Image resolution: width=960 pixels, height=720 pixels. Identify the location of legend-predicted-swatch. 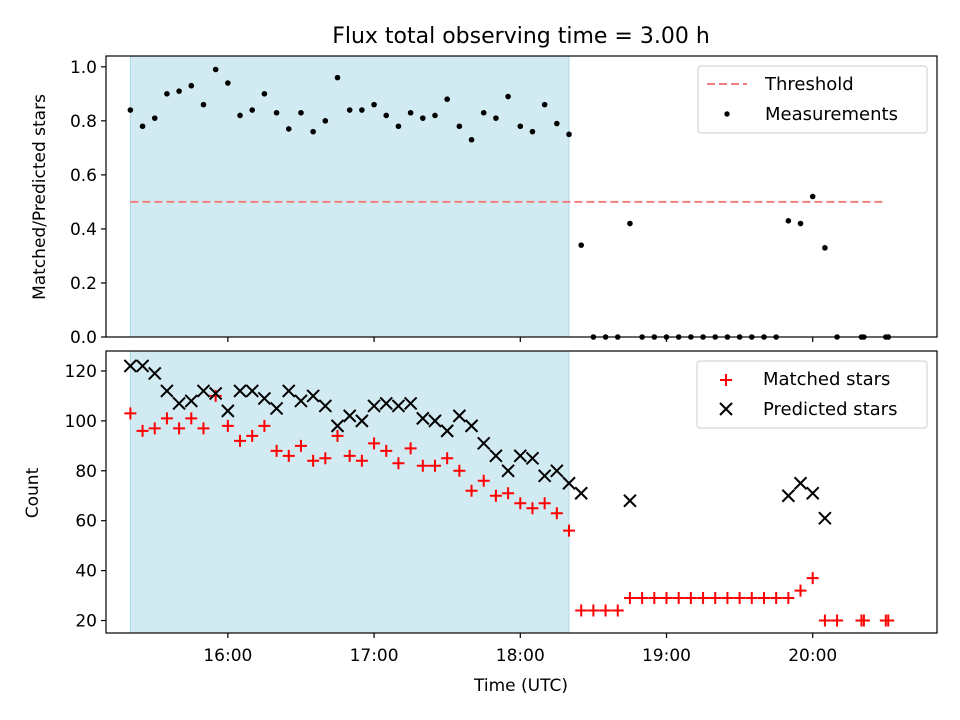
(726, 409).